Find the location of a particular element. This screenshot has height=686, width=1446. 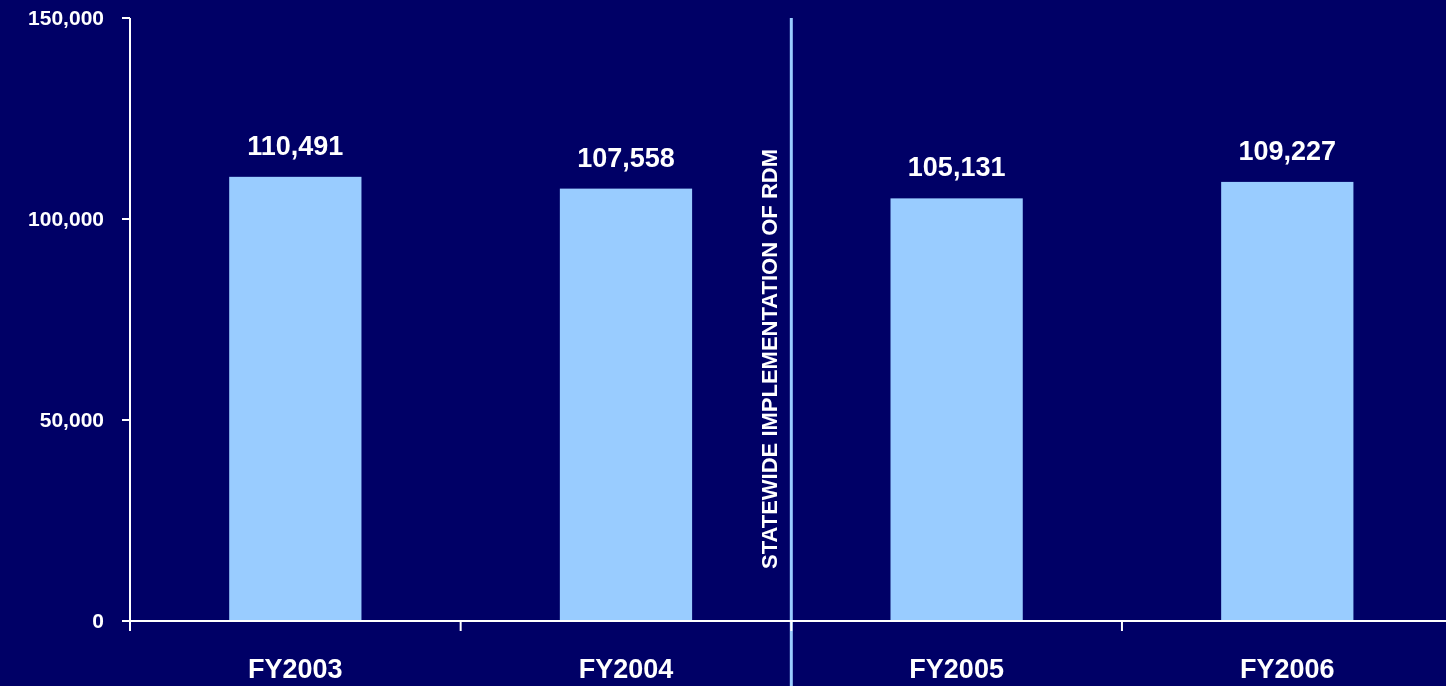

x-tick-label: FY2003 is located at coordinates (295, 669).